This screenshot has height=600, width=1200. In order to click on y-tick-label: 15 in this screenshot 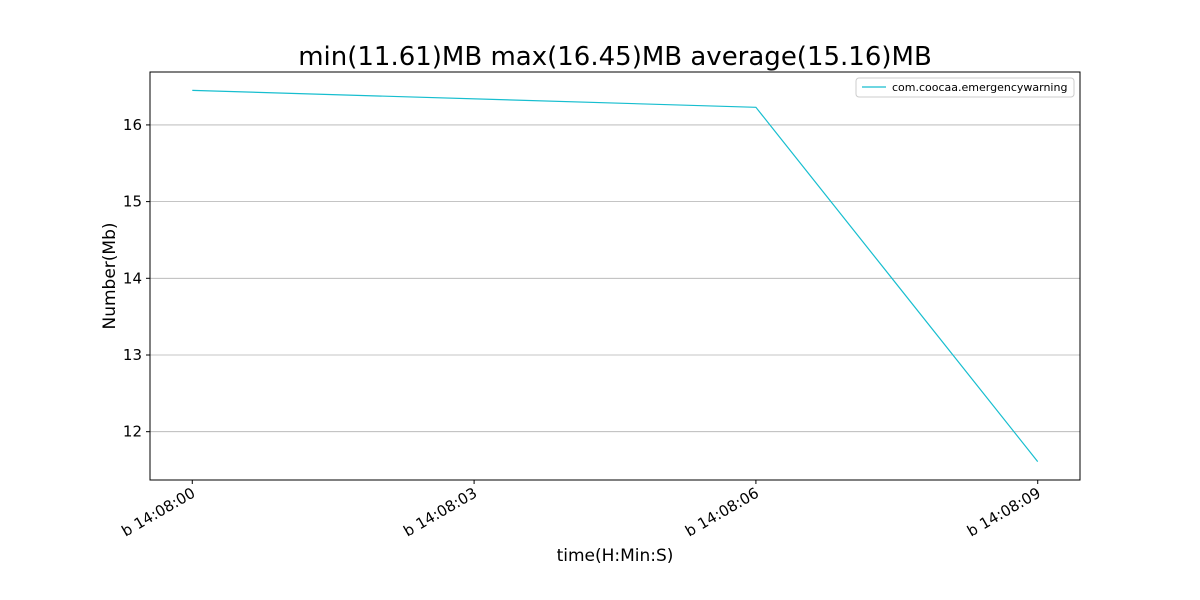, I will do `click(132, 202)`.